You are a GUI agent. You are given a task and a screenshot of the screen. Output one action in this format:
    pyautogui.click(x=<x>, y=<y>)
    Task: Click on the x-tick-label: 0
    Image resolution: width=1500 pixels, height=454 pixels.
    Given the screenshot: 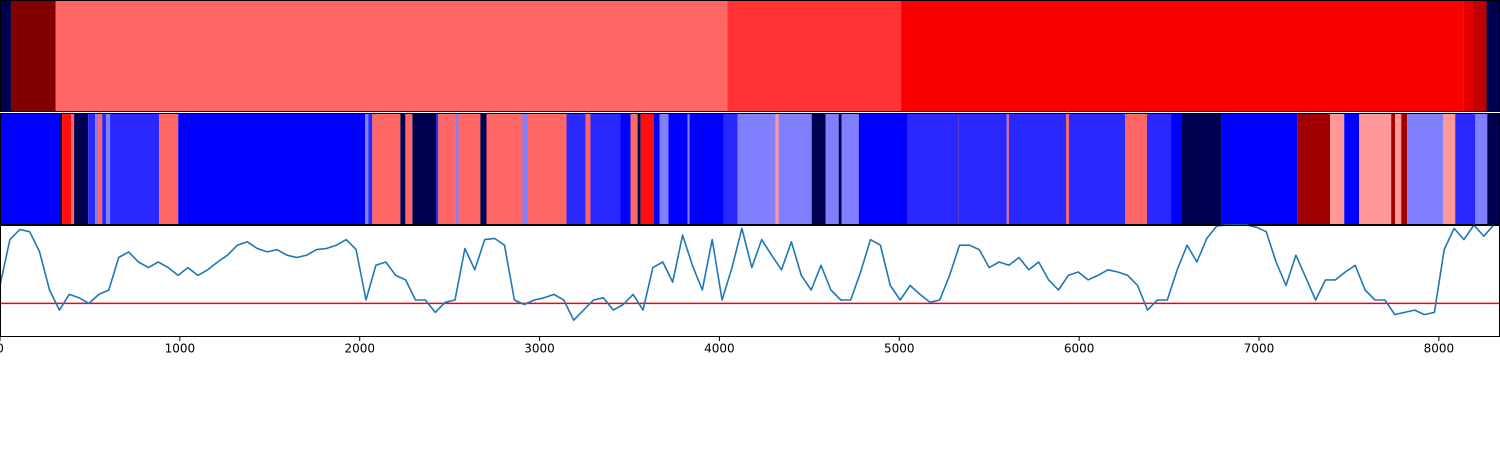 What is the action you would take?
    pyautogui.click(x=2, y=349)
    